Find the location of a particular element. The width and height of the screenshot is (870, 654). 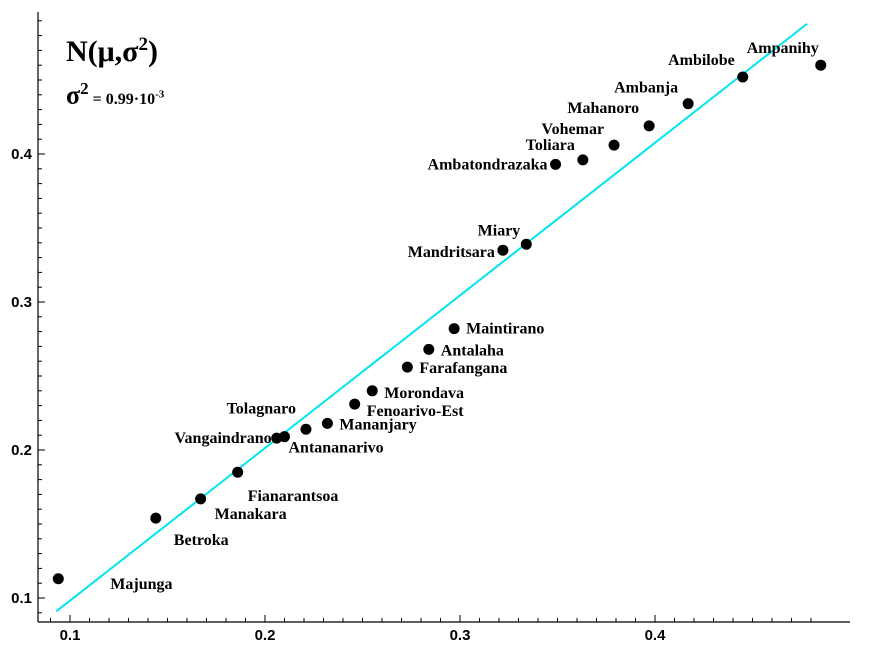

formula-prefix: N( is located at coordinates (82, 51).